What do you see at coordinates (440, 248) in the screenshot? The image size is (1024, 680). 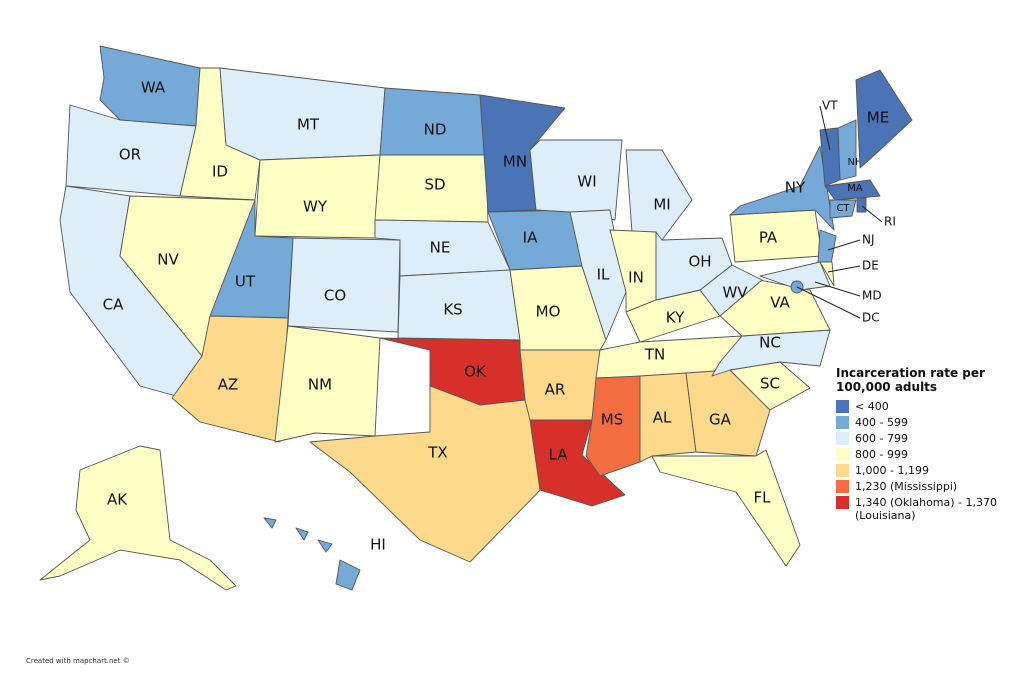 I see `state-label: NE` at bounding box center [440, 248].